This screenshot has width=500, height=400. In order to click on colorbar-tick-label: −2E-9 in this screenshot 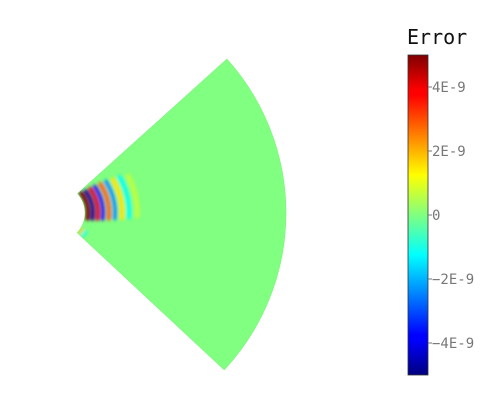, I will do `click(453, 280)`.